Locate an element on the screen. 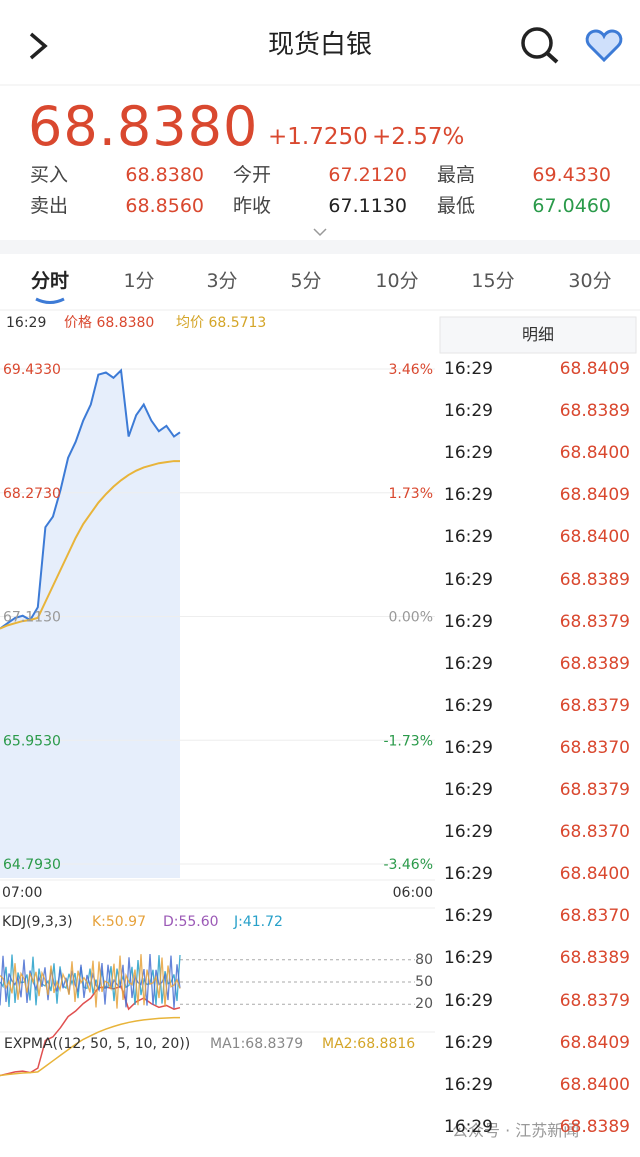 The width and height of the screenshot is (640, 1157). watermark: 公众号 · 江苏新闻 is located at coordinates (516, 1131).